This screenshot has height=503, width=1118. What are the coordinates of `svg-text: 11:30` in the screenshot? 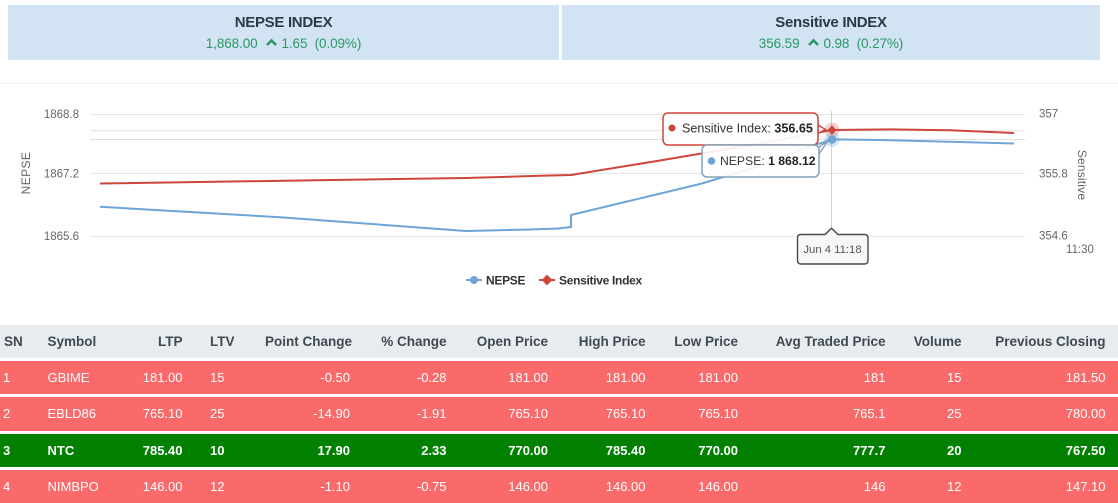 It's located at (1080, 250).